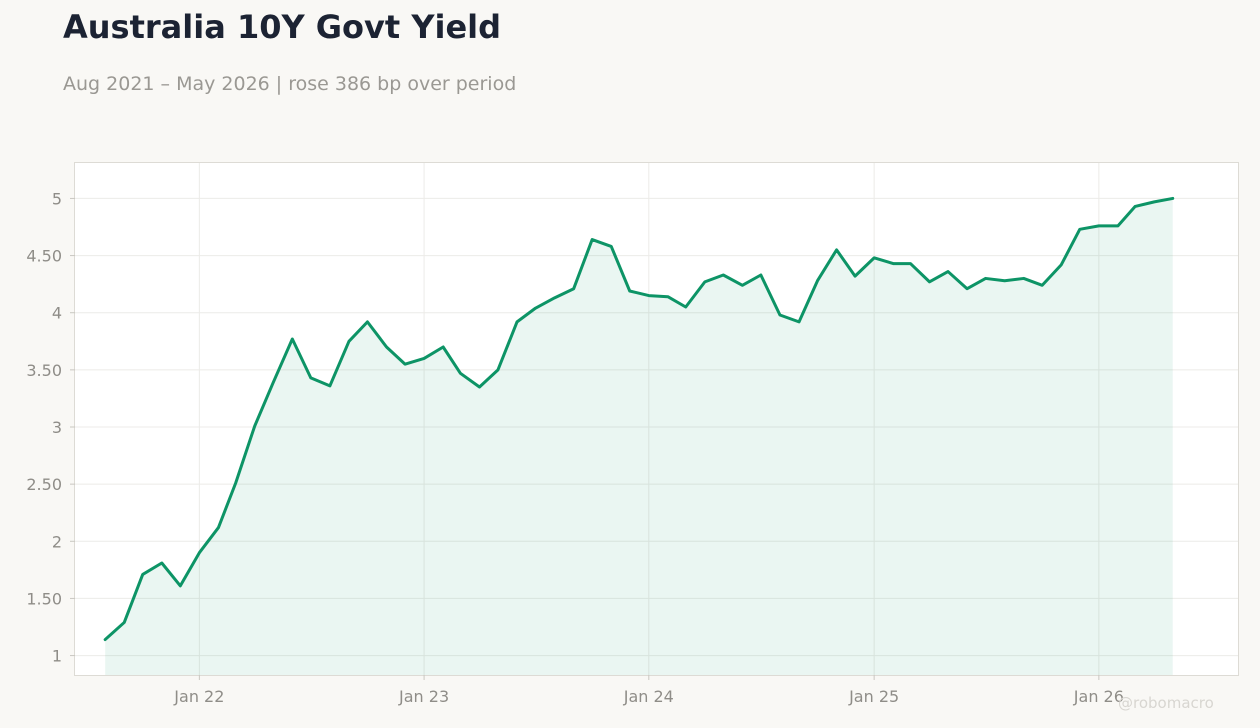 This screenshot has height=728, width=1260. I want to click on y-tick-label: 1.50, so click(44, 598).